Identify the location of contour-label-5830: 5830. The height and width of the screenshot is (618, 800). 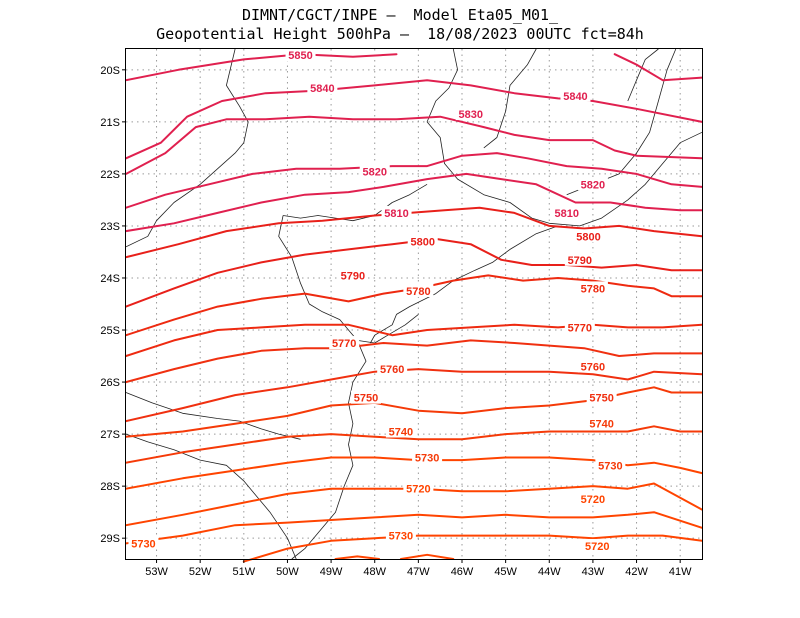
(470, 115).